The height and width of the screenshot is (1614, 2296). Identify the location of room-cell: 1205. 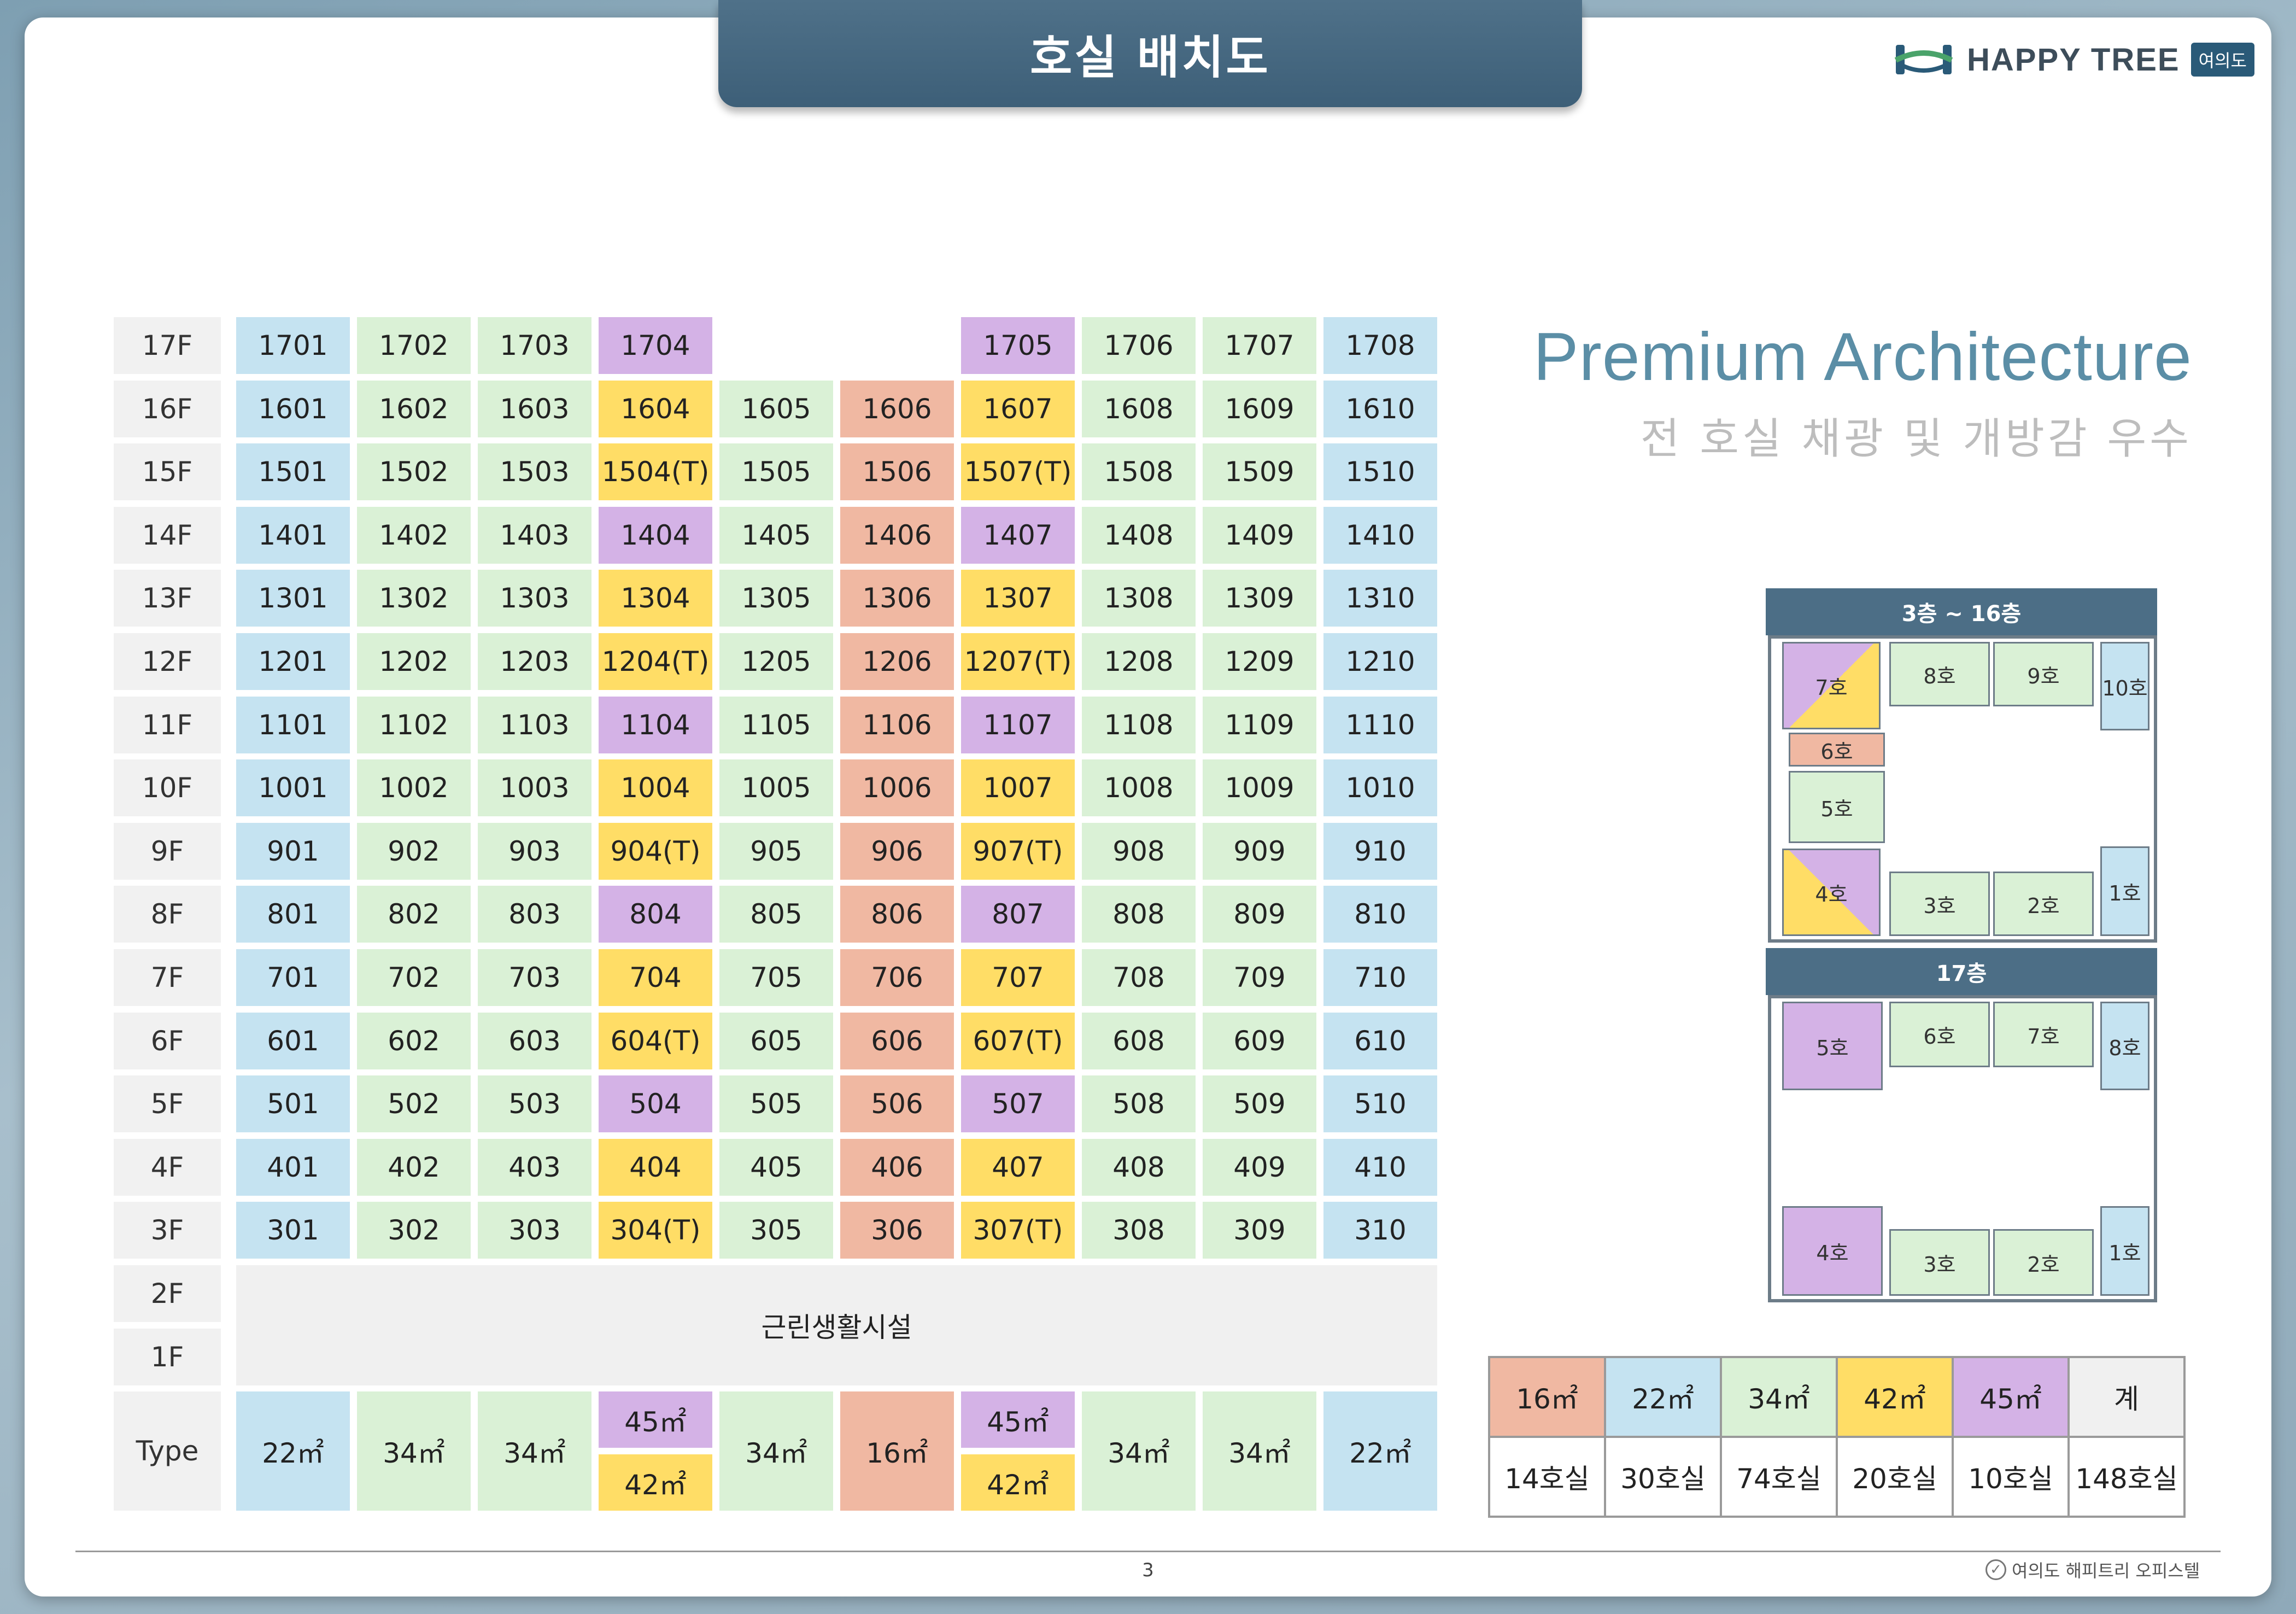
(776, 661).